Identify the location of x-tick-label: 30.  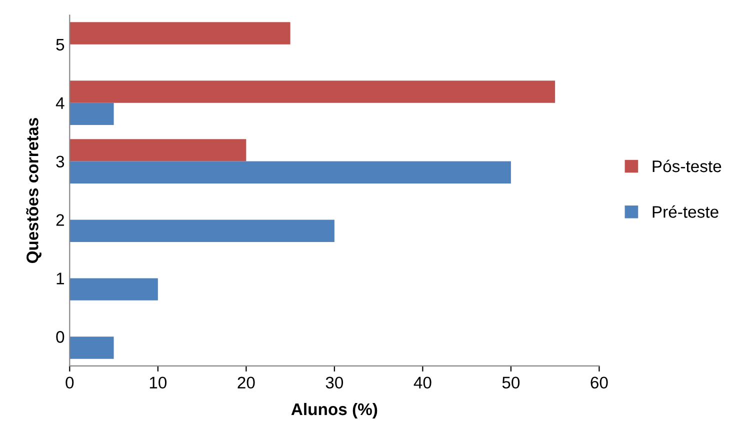
(335, 382).